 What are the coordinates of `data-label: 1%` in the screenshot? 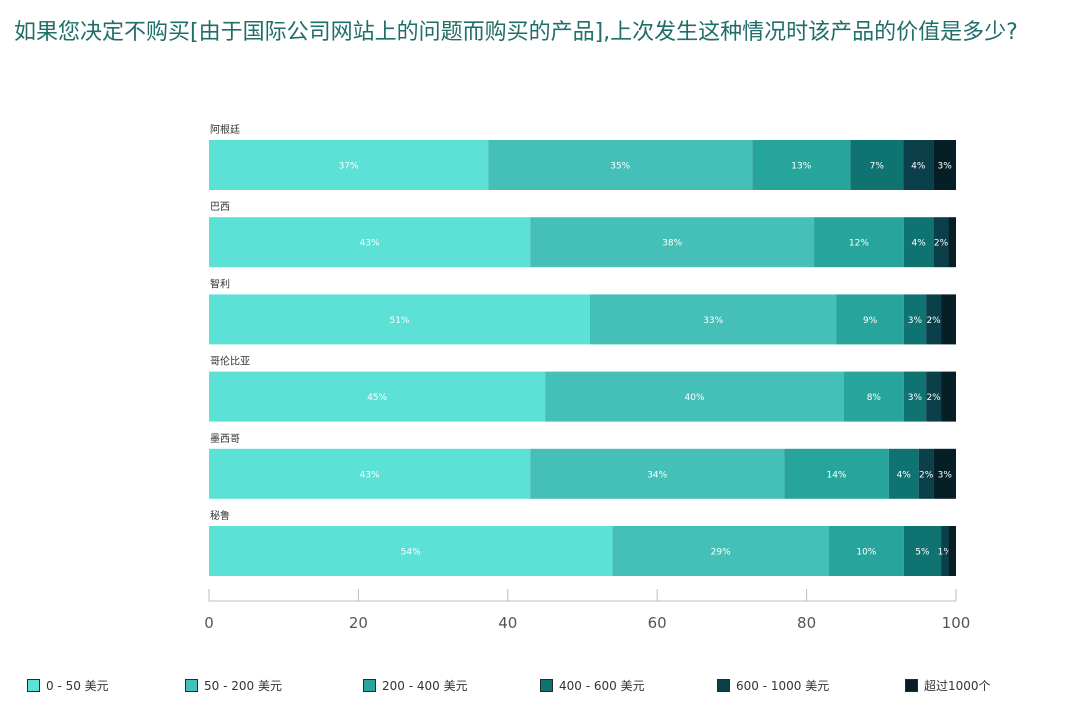 It's located at (945, 553).